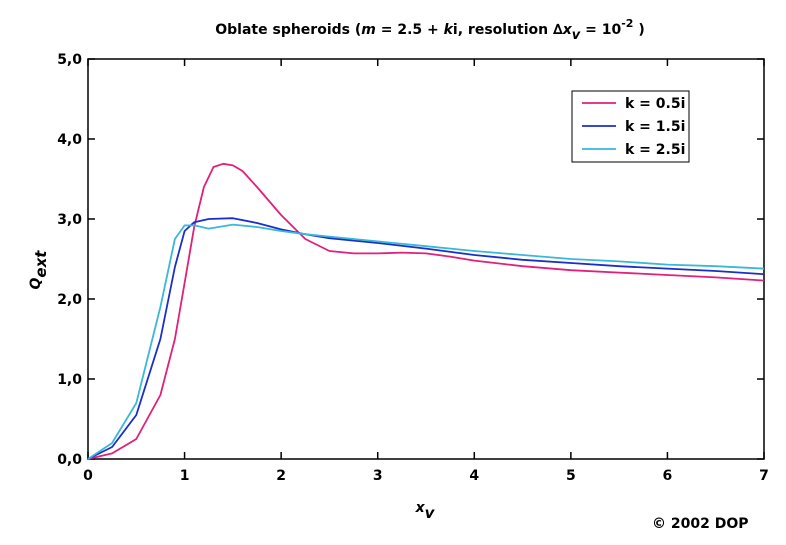 This screenshot has width=786, height=545. What do you see at coordinates (508, 30) in the screenshot?
I see `title-part: i, resolution ∆` at bounding box center [508, 30].